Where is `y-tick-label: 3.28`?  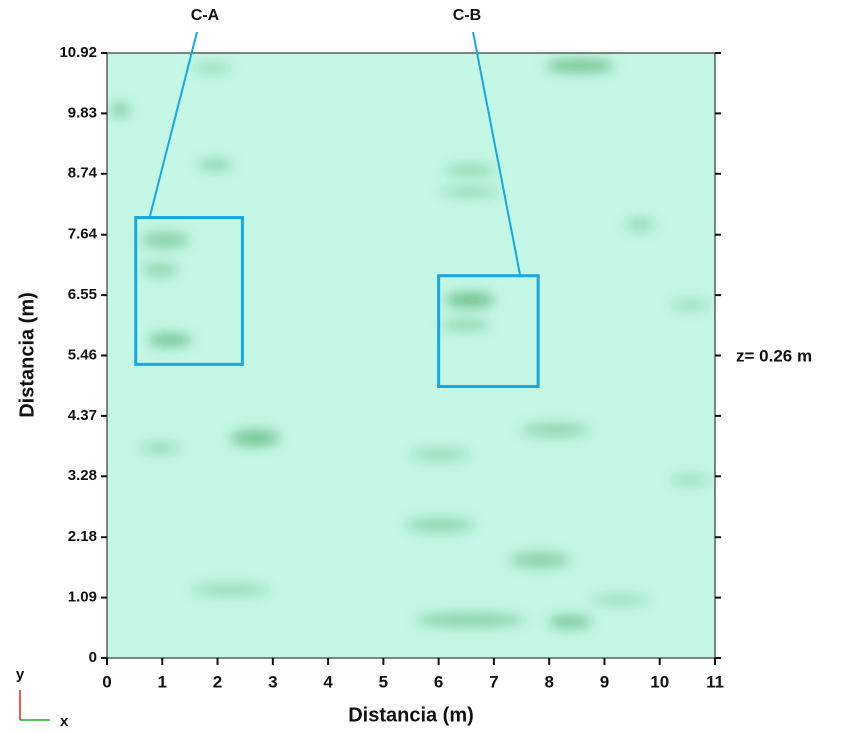 y-tick-label: 3.28 is located at coordinates (82, 475).